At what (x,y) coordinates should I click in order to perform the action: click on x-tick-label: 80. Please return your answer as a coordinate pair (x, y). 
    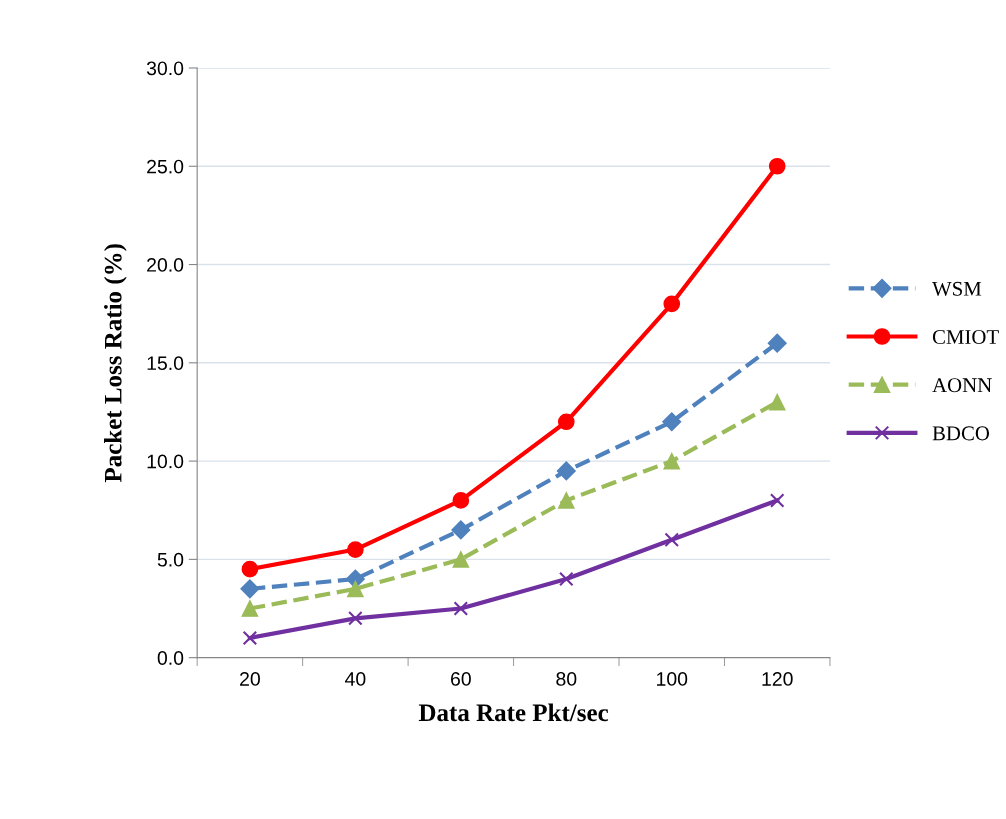
    Looking at the image, I should click on (566, 679).